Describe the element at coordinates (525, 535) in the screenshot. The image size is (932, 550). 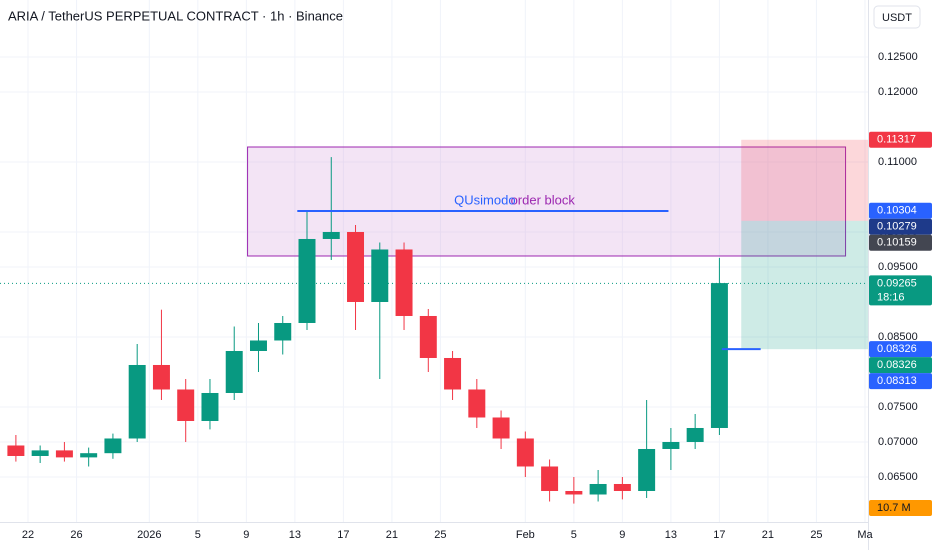
I see `x-tick-label: Feb` at that location.